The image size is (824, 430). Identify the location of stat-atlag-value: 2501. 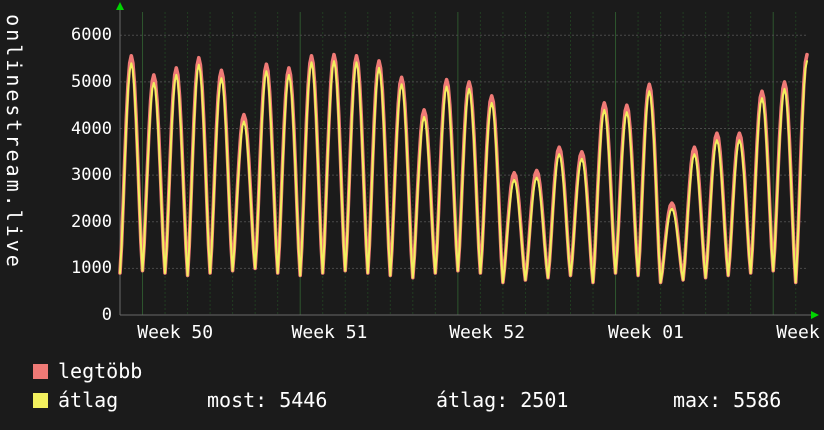
(544, 400).